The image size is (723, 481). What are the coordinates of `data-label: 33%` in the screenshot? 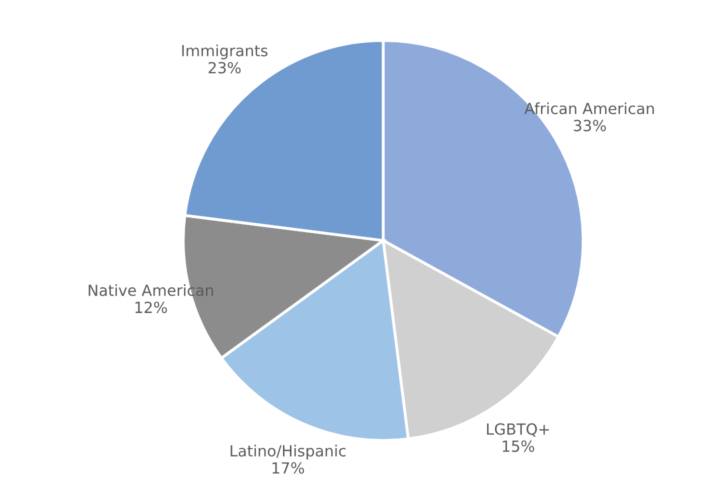 It's located at (590, 126).